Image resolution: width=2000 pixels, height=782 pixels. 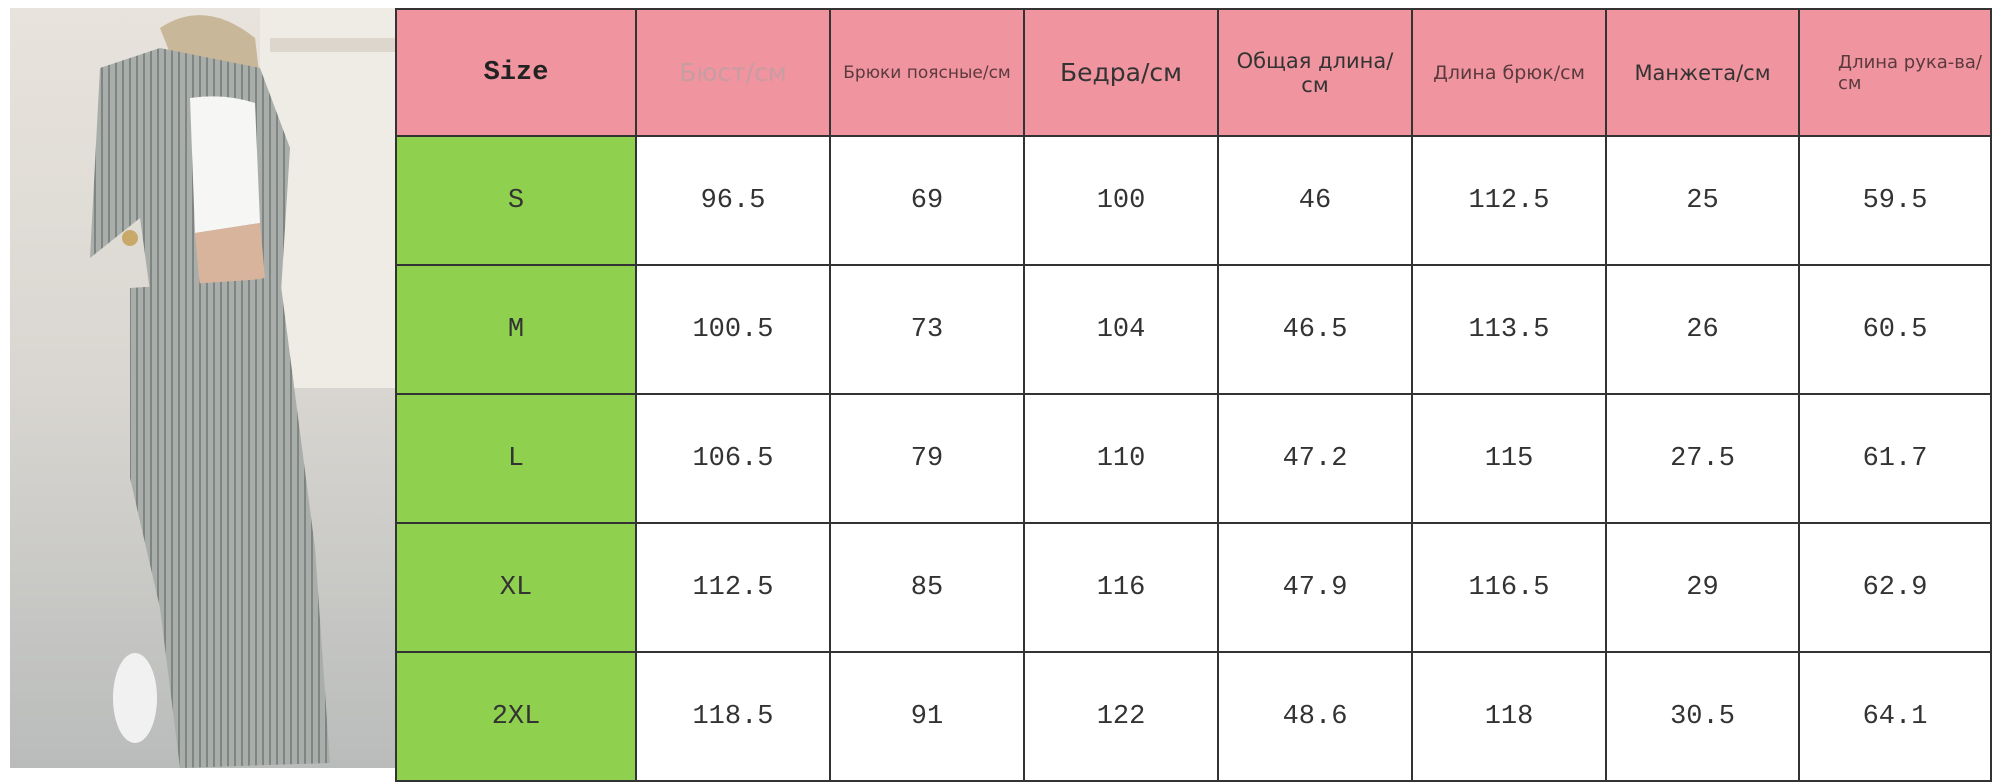 I want to click on table-row: 2XL 118.5 91 122 48.6 118 30.5 64.1, so click(x=1193, y=716).